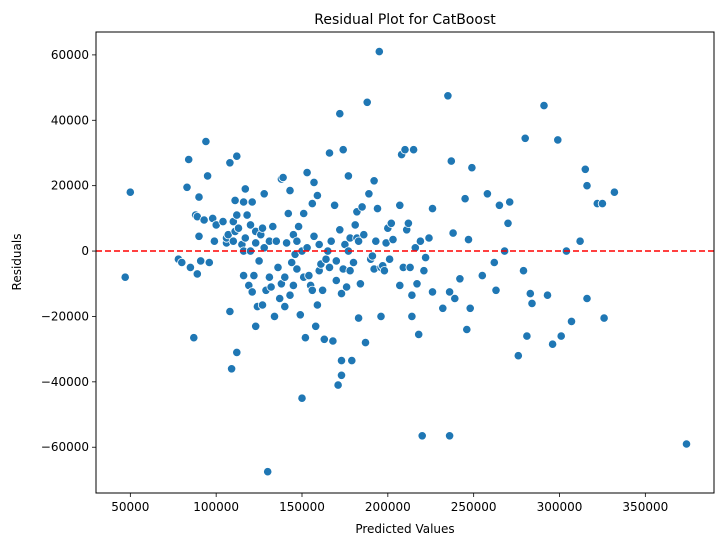 This screenshot has height=547, width=724. Describe the element at coordinates (70, 186) in the screenshot. I see `y-tick-label: 20000` at that location.